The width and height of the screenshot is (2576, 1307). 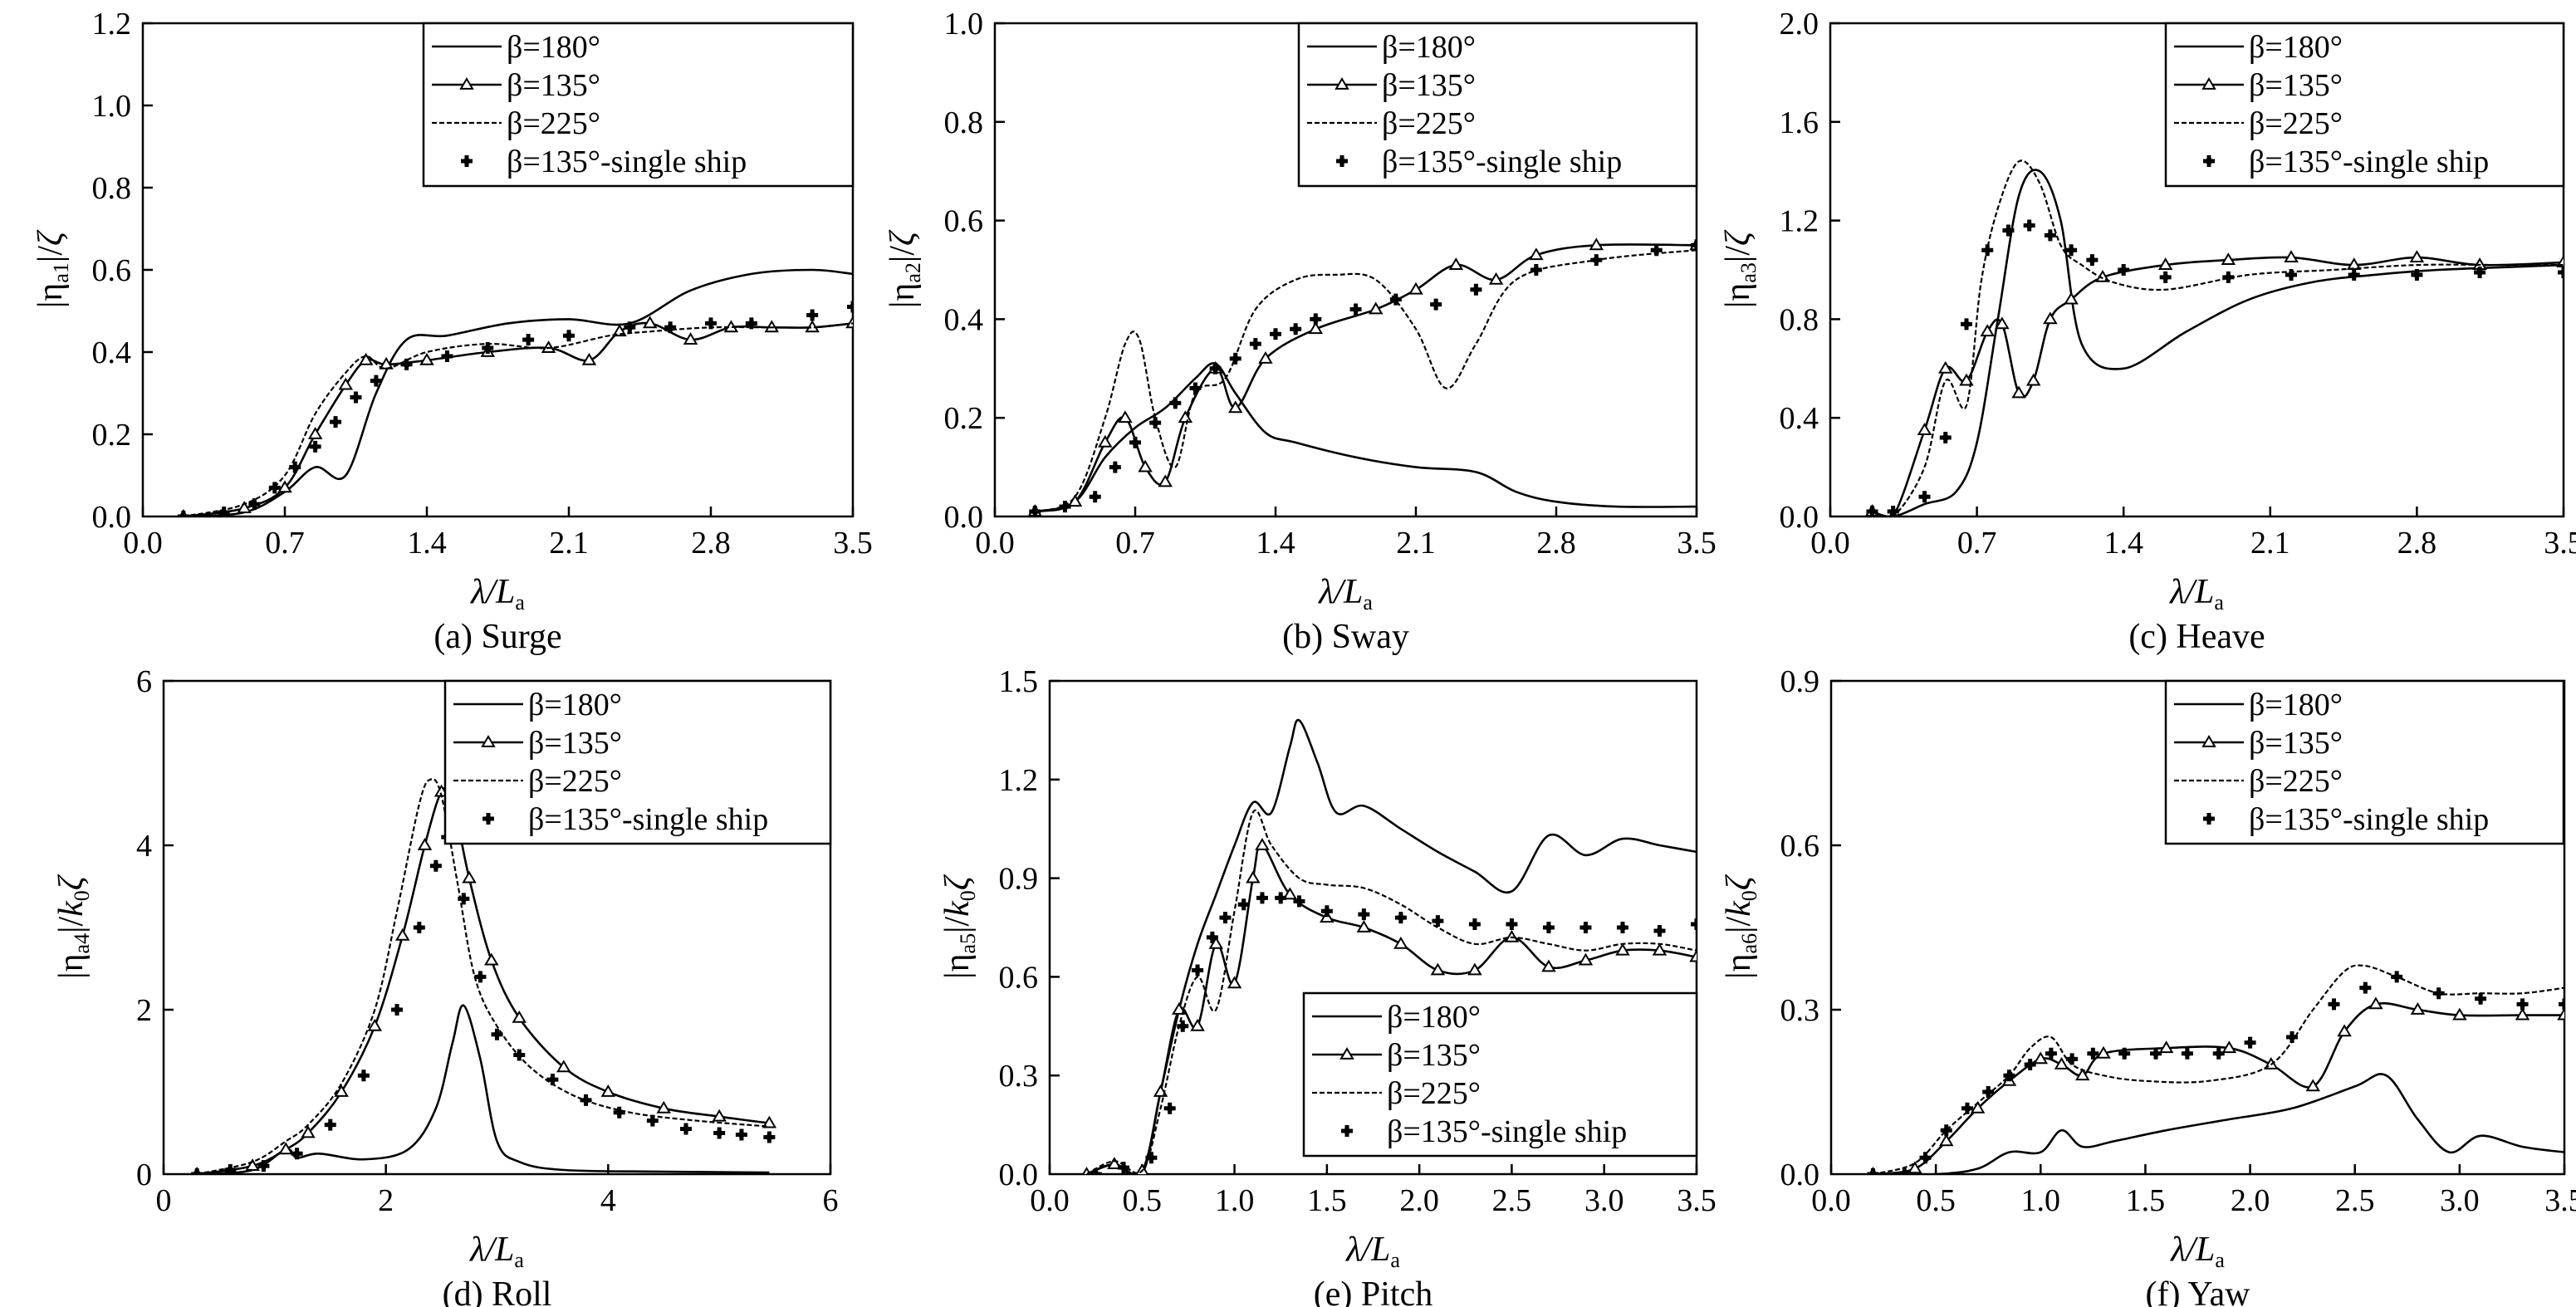 What do you see at coordinates (1830, 543) in the screenshot?
I see `x-tick-label: 0.0` at bounding box center [1830, 543].